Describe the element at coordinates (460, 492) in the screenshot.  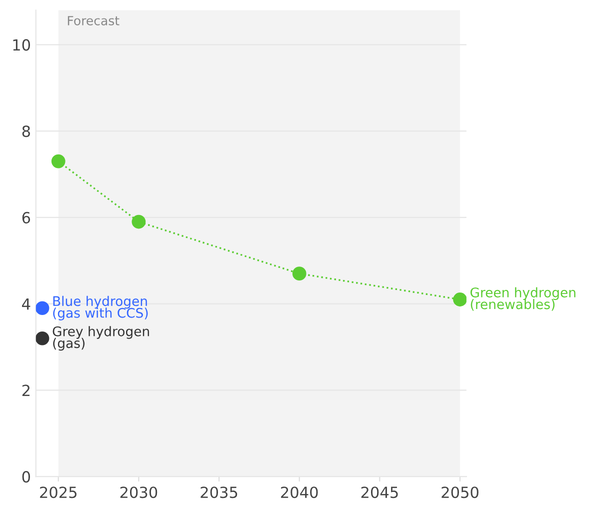
I see `x-tick-label: 2050` at that location.